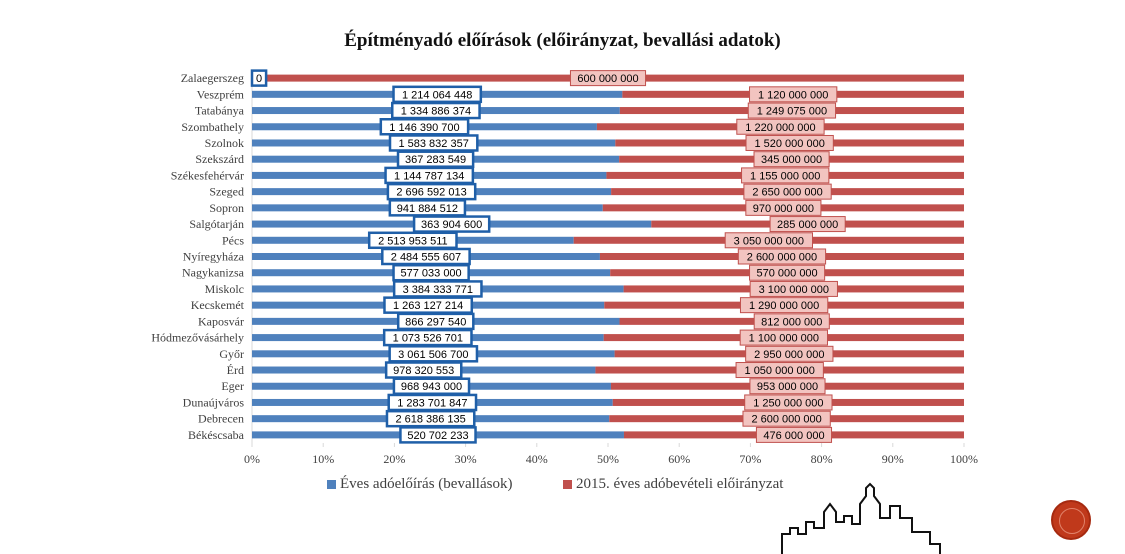 Image resolution: width=1125 pixels, height=554 pixels. What do you see at coordinates (427, 209) in the screenshot?
I see `data-label-blue: 941 884 512` at bounding box center [427, 209].